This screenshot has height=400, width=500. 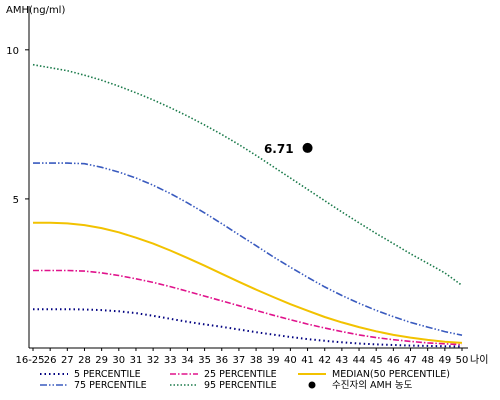 What do you see at coordinates (342, 360) in the screenshot?
I see `x-tick-label: 43` at bounding box center [342, 360].